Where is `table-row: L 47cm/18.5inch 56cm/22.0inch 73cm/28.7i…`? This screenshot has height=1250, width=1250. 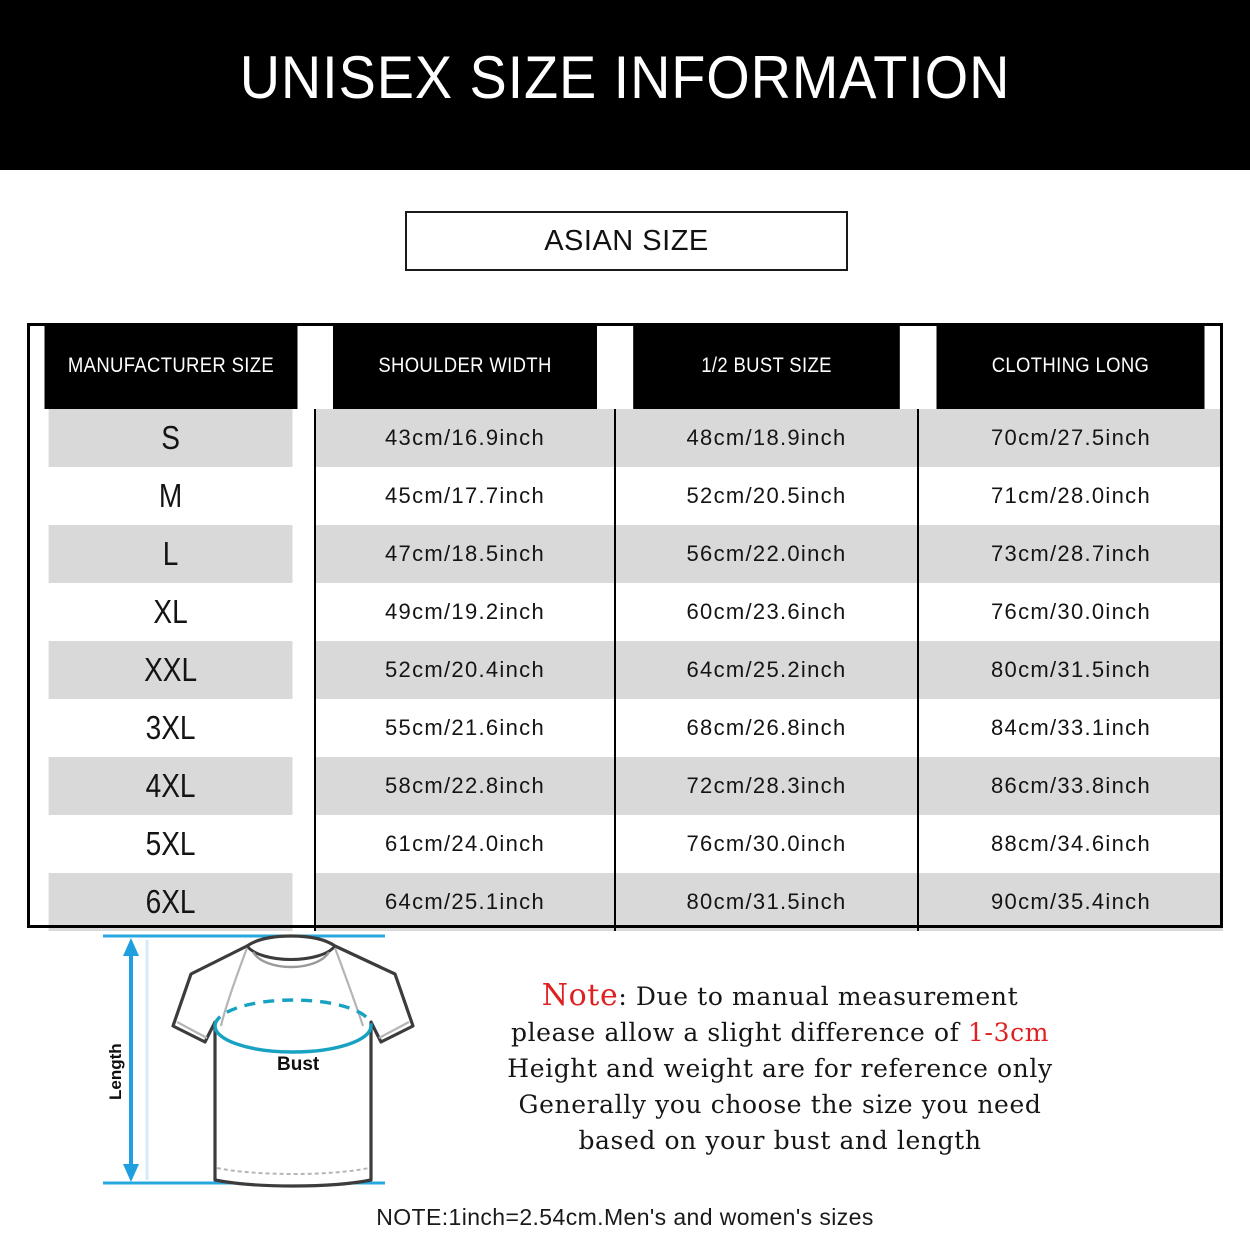 table-row: L 47cm/18.5inch 56cm/22.0inch 73cm/28.7i… is located at coordinates (625, 554).